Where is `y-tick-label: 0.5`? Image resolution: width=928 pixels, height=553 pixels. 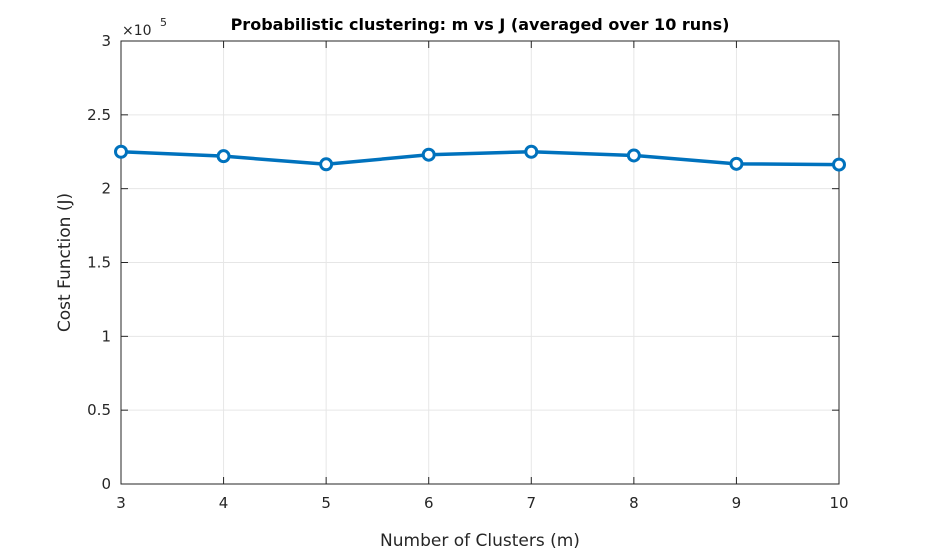 y-tick-label: 0.5 is located at coordinates (99, 410).